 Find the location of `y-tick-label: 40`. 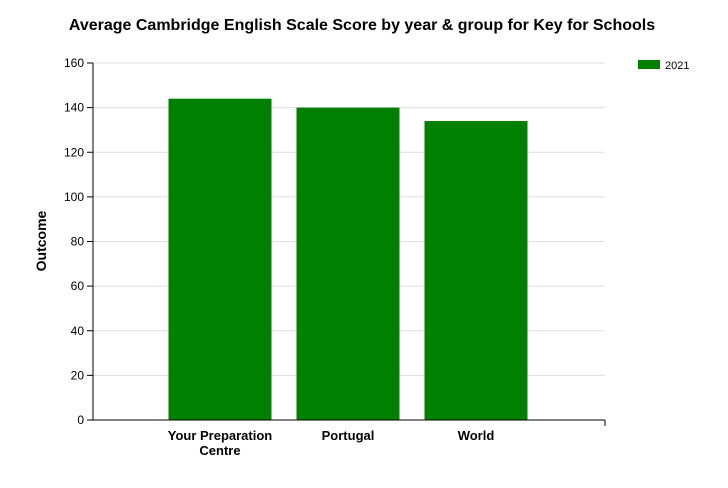

y-tick-label: 40 is located at coordinates (78, 331).